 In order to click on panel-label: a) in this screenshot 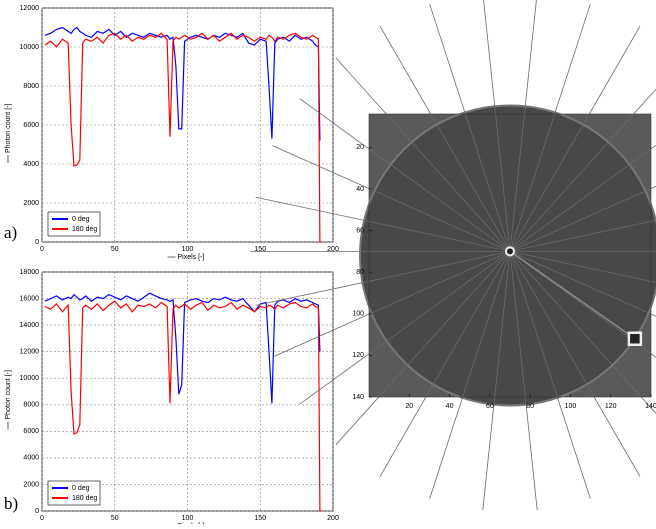, I will do `click(10, 232)`.